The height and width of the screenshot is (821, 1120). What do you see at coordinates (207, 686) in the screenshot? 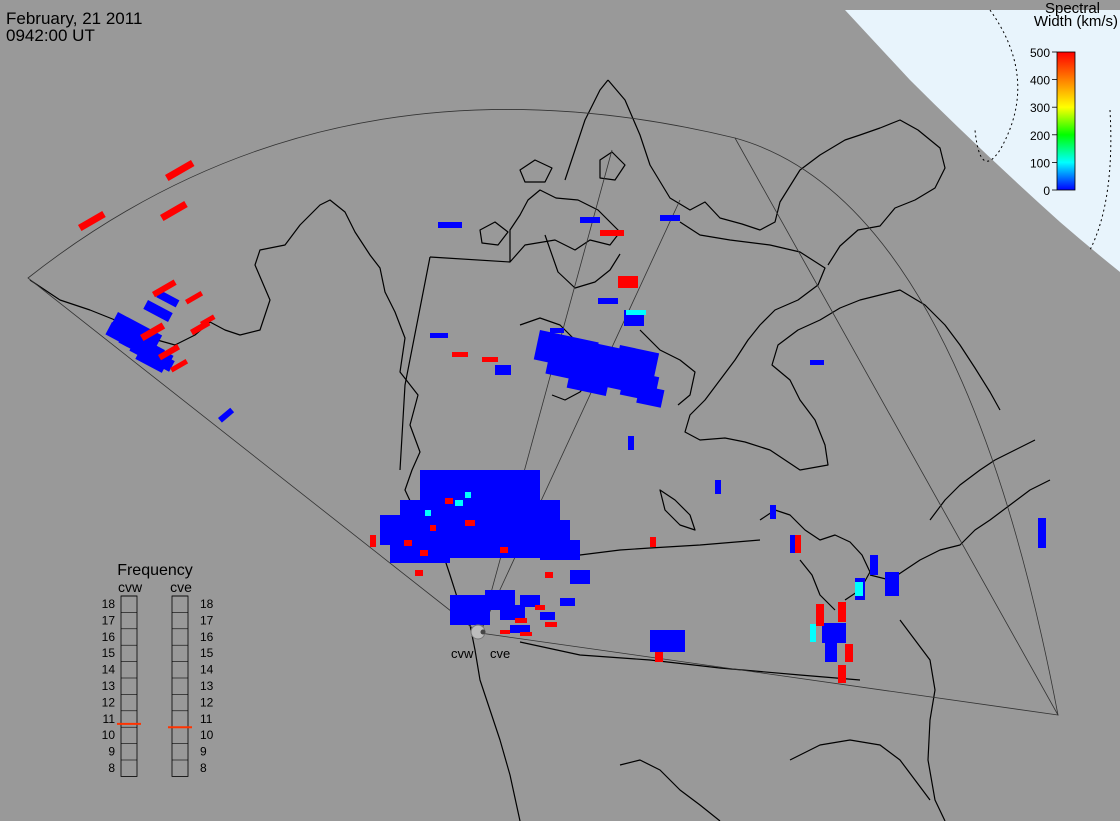
I see `frequency-label-right: 13` at bounding box center [207, 686].